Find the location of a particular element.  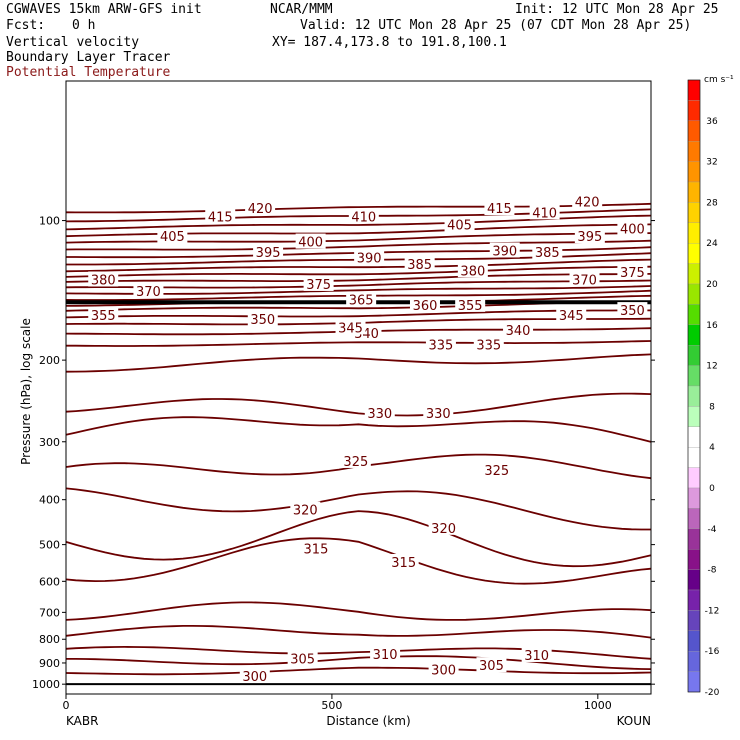

colorbar-level-label: 20 is located at coordinates (712, 285).